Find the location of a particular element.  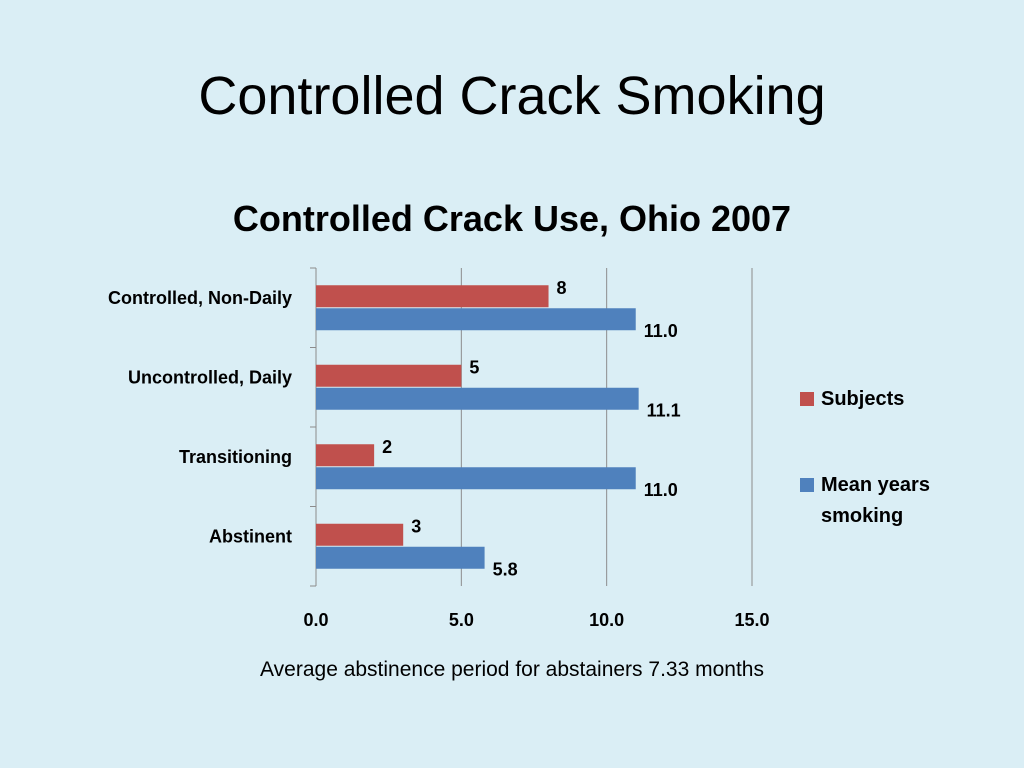

x-tick-label: 10.0 is located at coordinates (606, 620).